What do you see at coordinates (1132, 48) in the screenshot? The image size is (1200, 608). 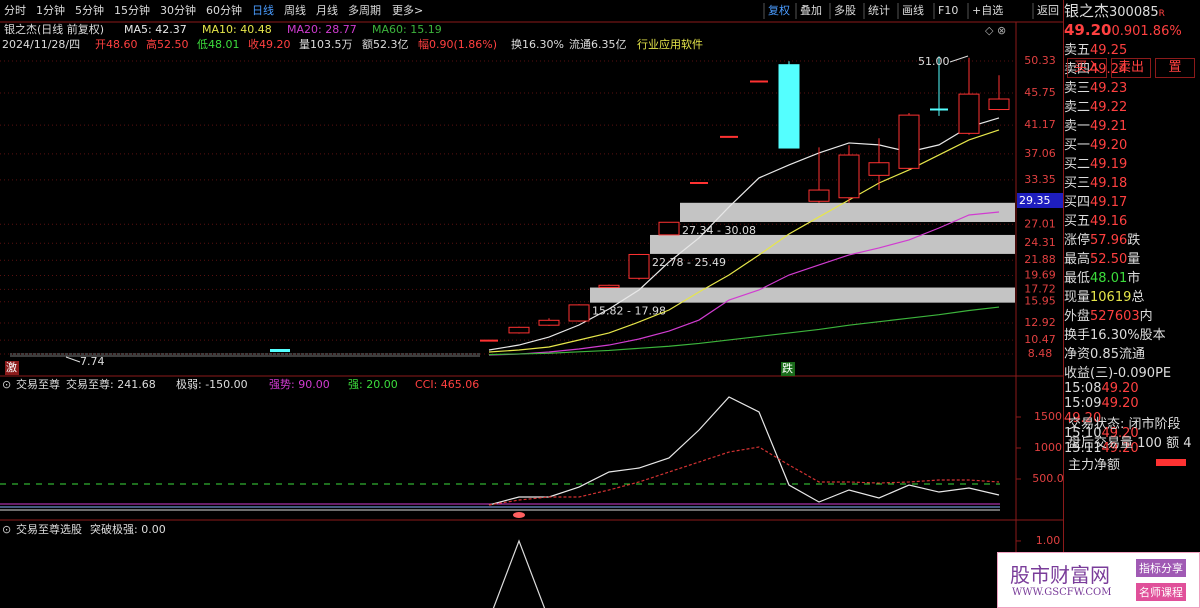 I see `row: 卖五49.25` at bounding box center [1132, 48].